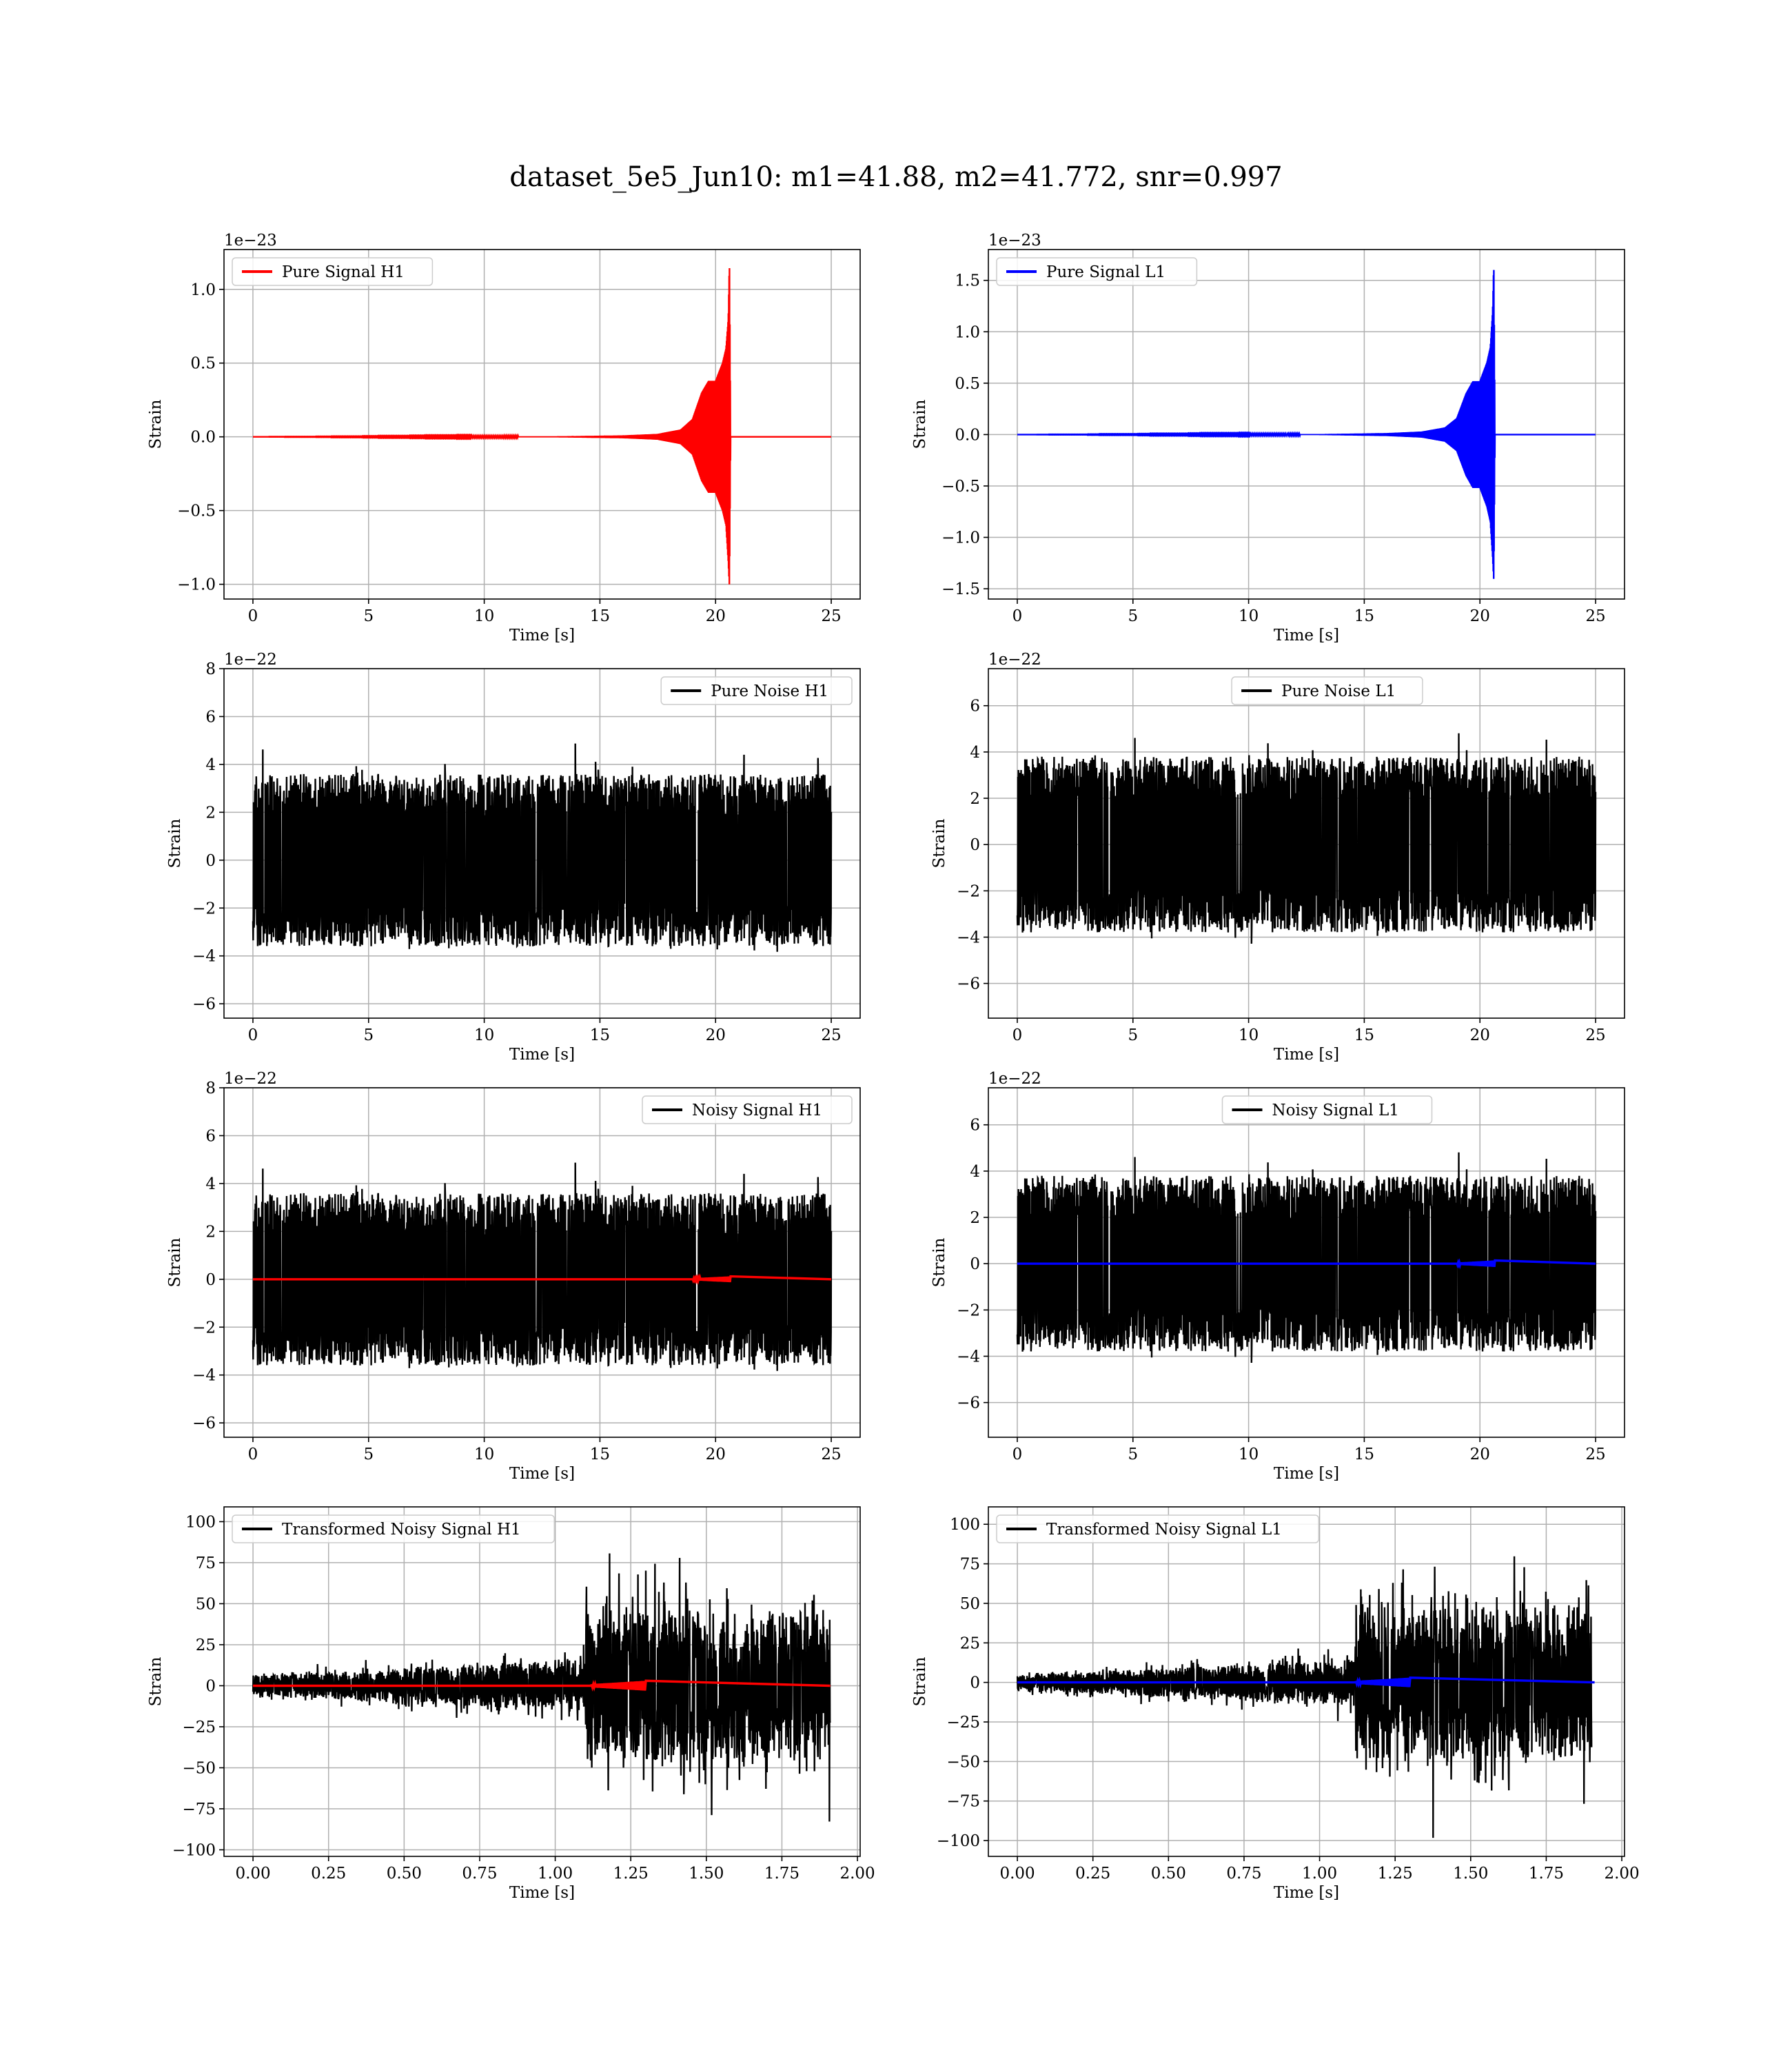 The width and height of the screenshot is (1792, 2068). What do you see at coordinates (1168, 1874) in the screenshot?
I see `x-tick-label: 0.50` at bounding box center [1168, 1874].